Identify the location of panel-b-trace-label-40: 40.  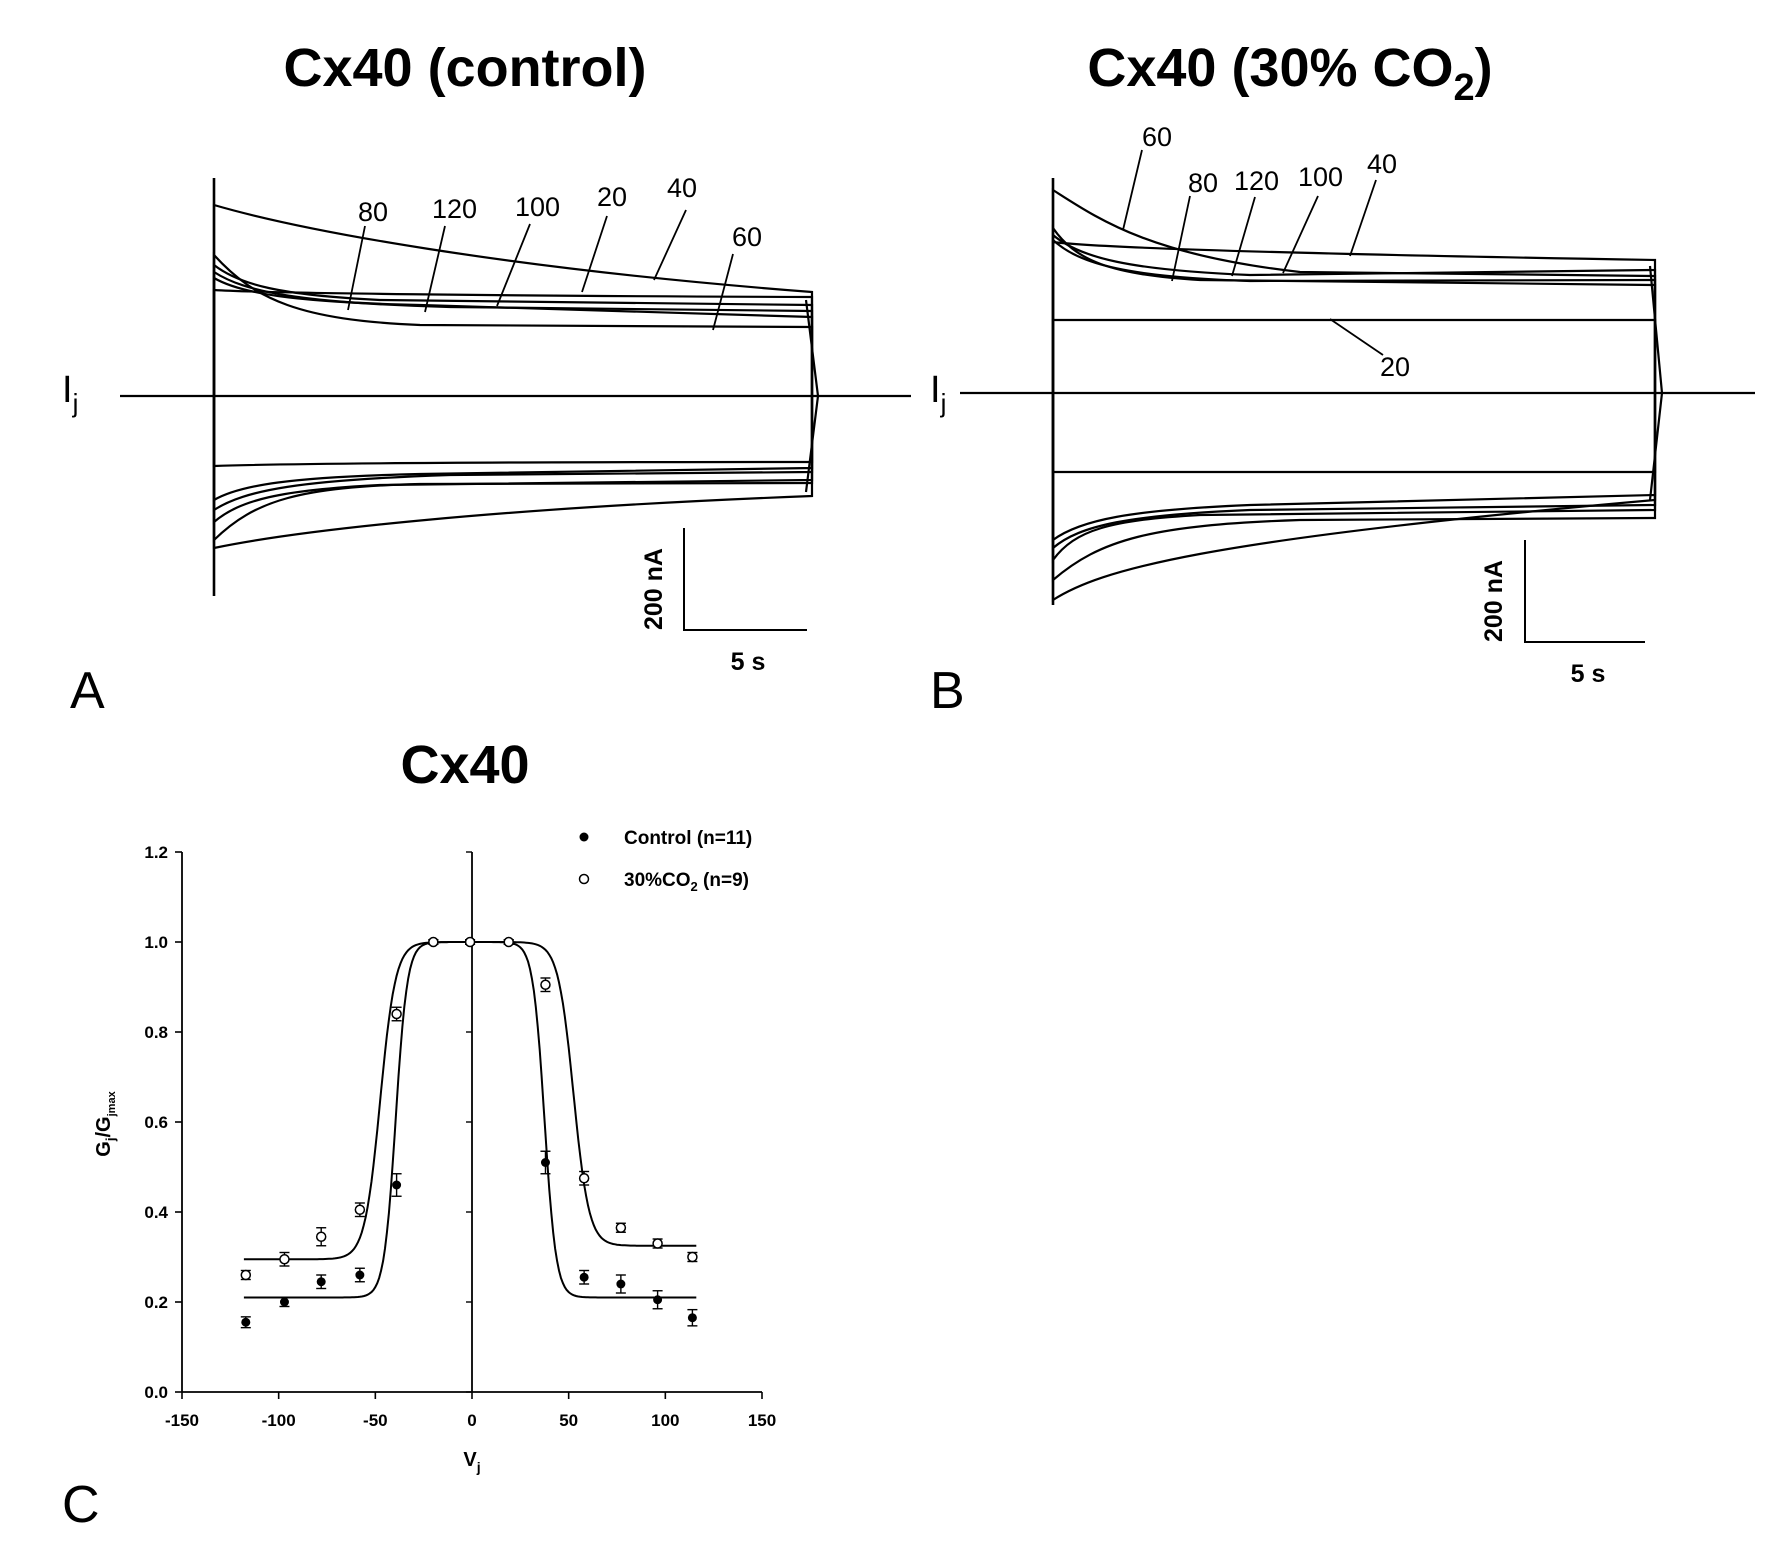
(1382, 164).